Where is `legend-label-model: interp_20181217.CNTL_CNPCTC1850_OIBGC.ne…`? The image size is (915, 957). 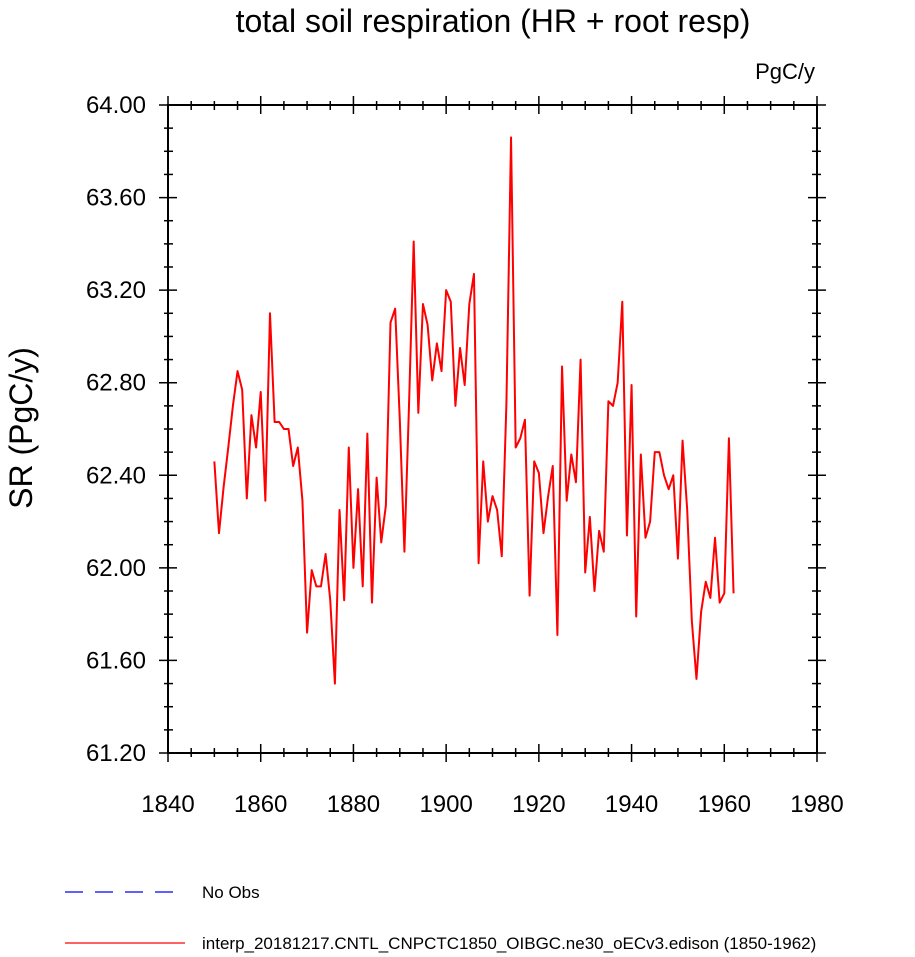
legend-label-model: interp_20181217.CNTL_CNPCTC1850_OIBGC.ne… is located at coordinates (509, 943).